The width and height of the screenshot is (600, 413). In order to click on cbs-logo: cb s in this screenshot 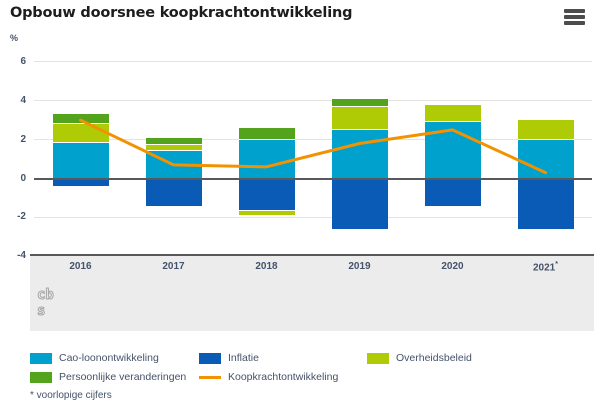, I will do `click(46, 303)`.